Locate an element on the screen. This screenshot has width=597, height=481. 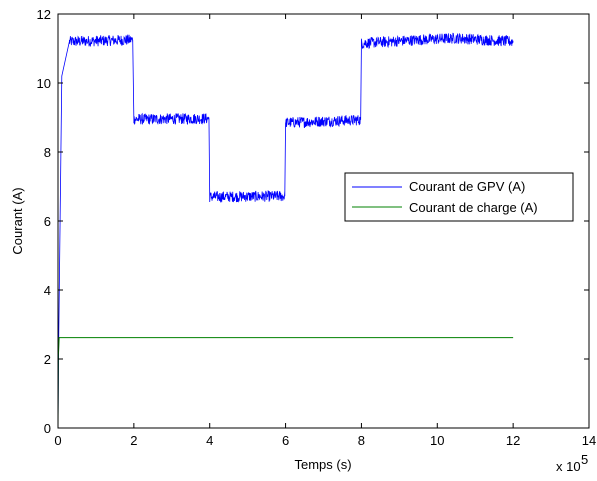
y-tick-label: 10 is located at coordinates (44, 83).